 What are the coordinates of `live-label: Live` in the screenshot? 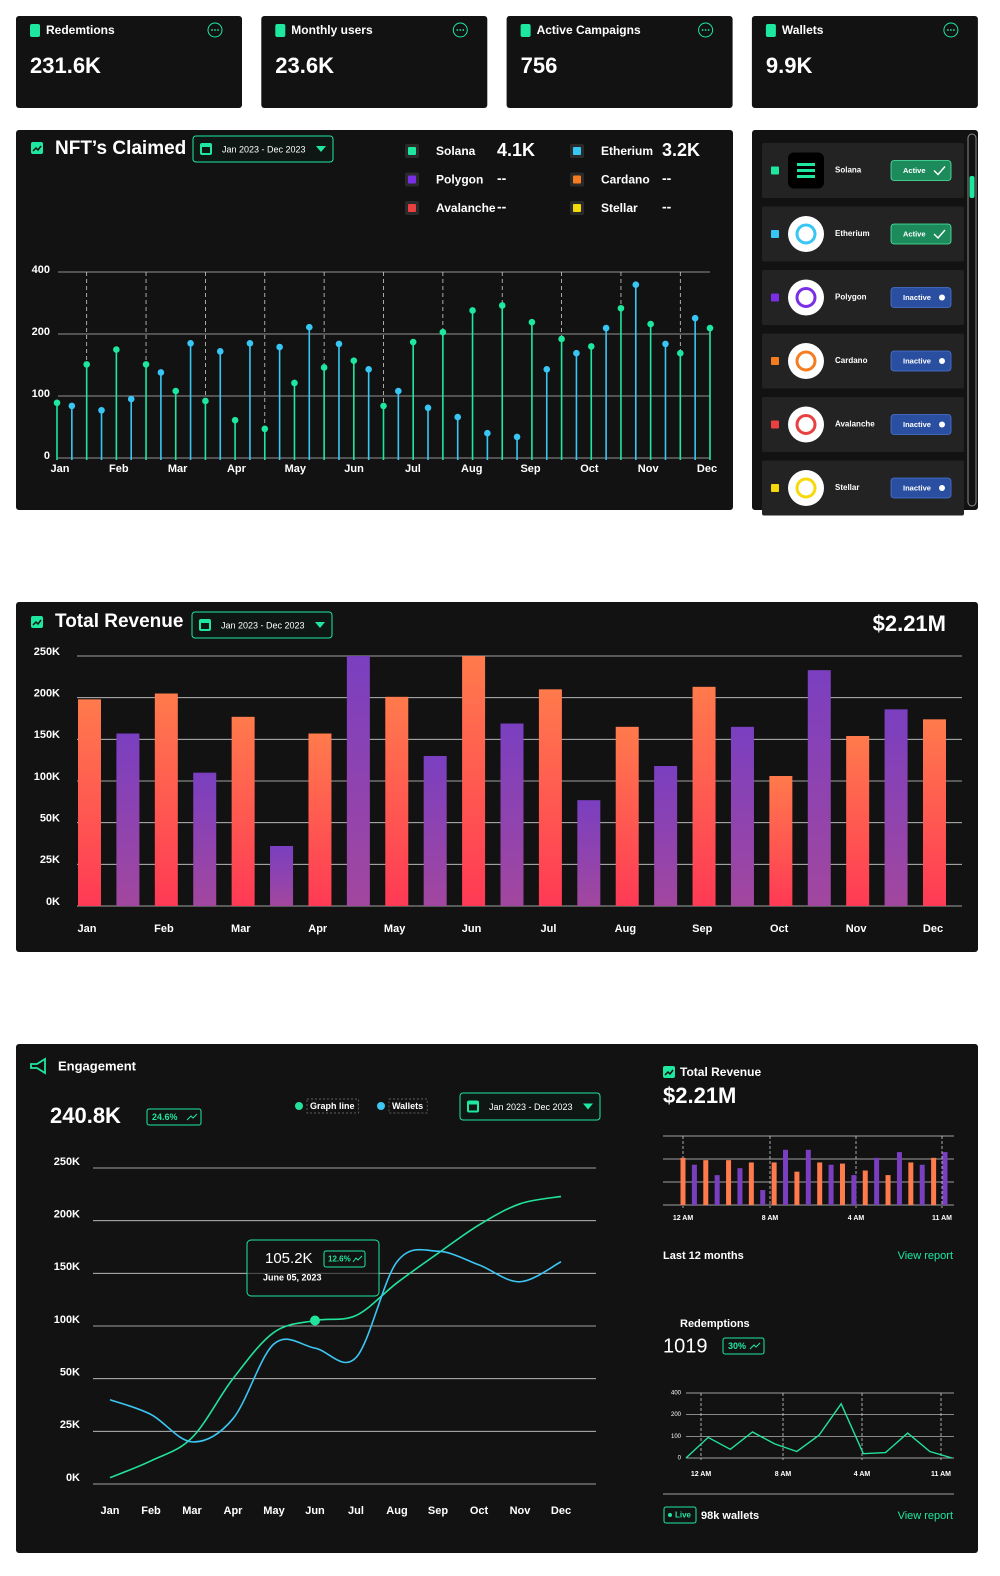 It's located at (683, 1515).